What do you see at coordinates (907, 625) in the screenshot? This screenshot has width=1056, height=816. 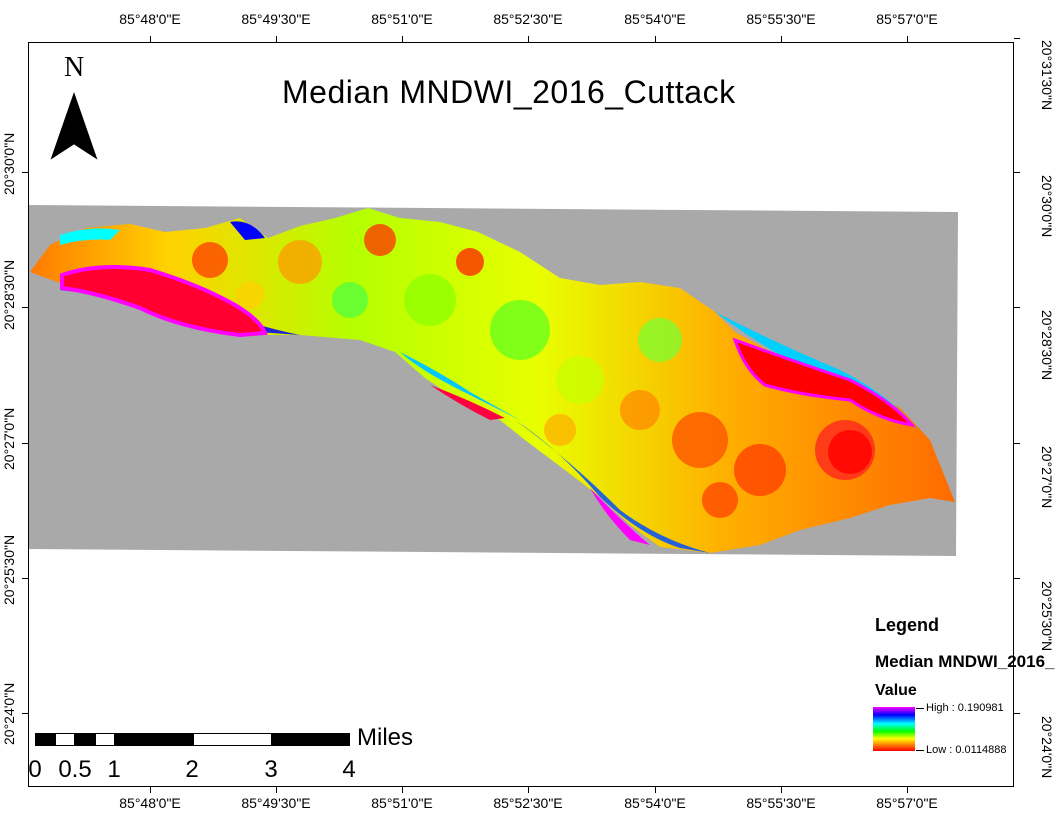 I see `legend-heading: Legend` at bounding box center [907, 625].